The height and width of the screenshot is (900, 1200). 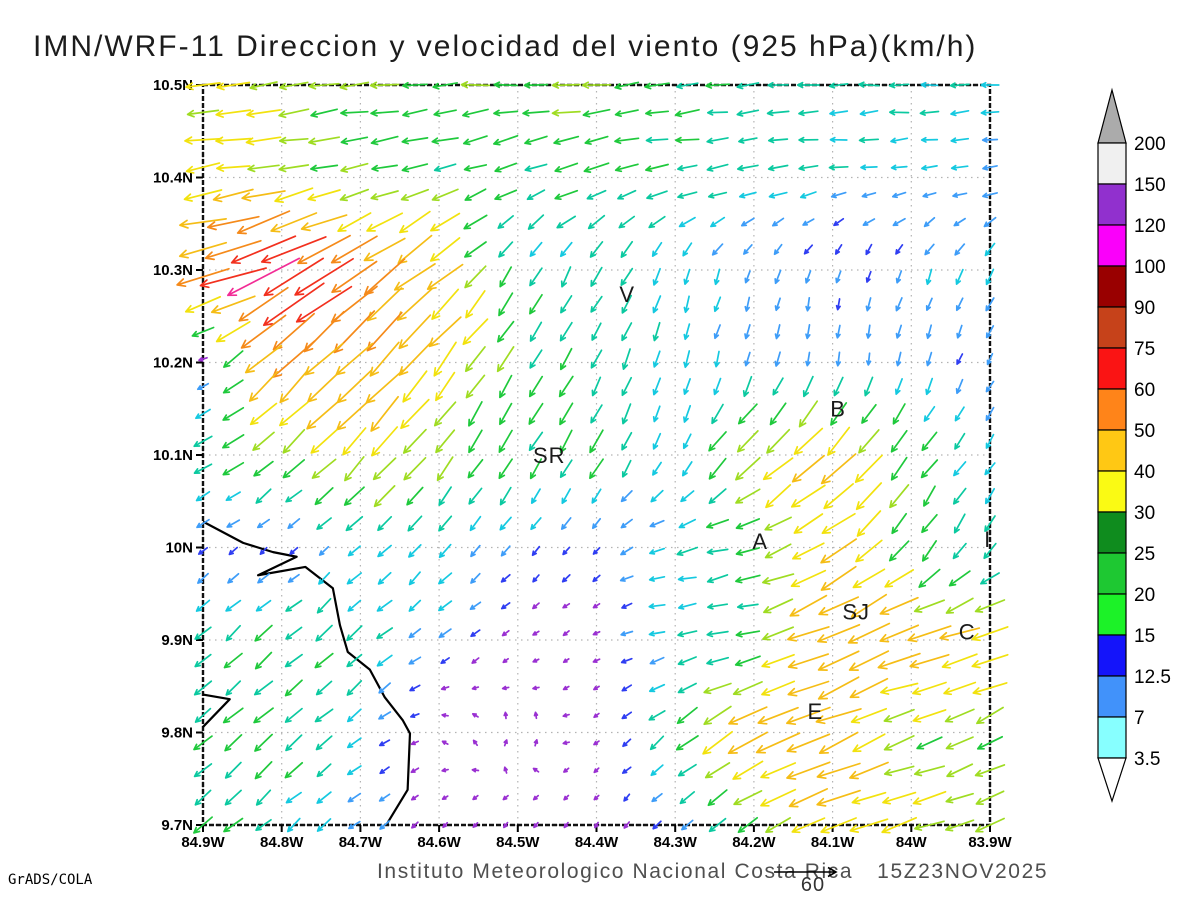 What do you see at coordinates (173, 363) in the screenshot?
I see `y-tick-label: 10.2N` at bounding box center [173, 363].